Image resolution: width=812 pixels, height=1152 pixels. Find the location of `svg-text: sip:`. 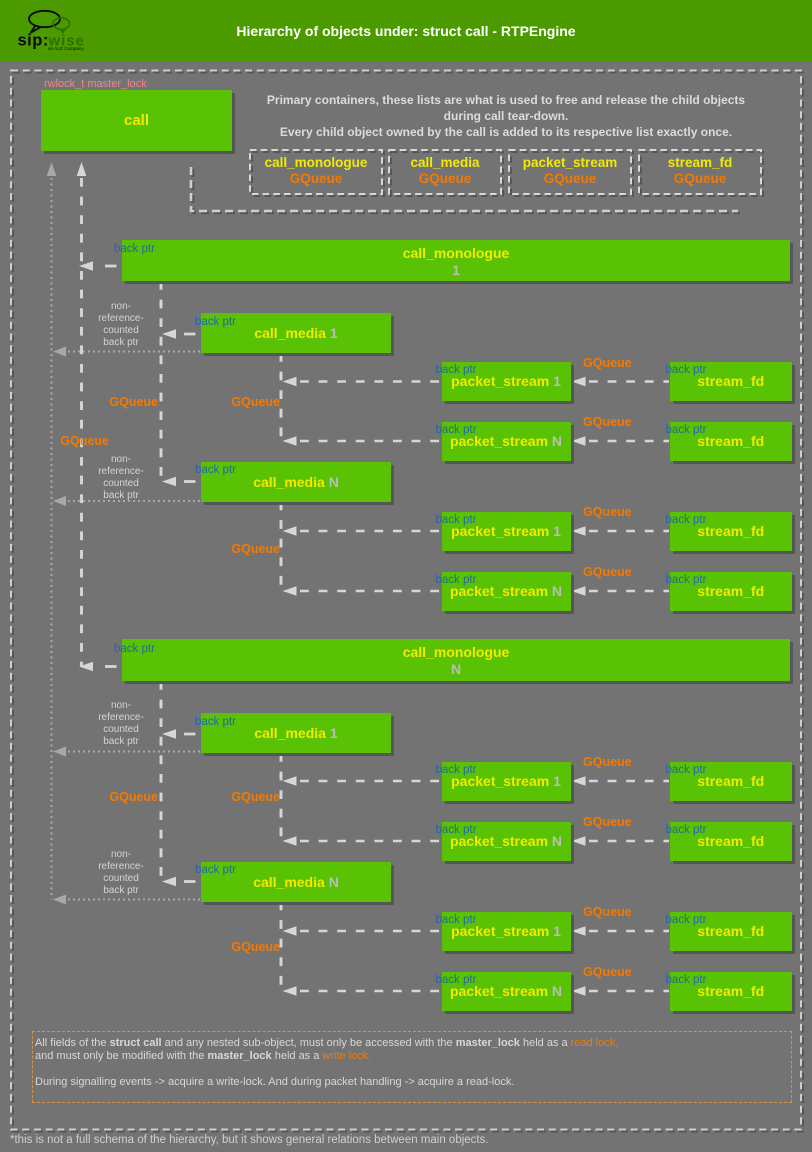

svg-text: sip: is located at coordinates (33, 41).